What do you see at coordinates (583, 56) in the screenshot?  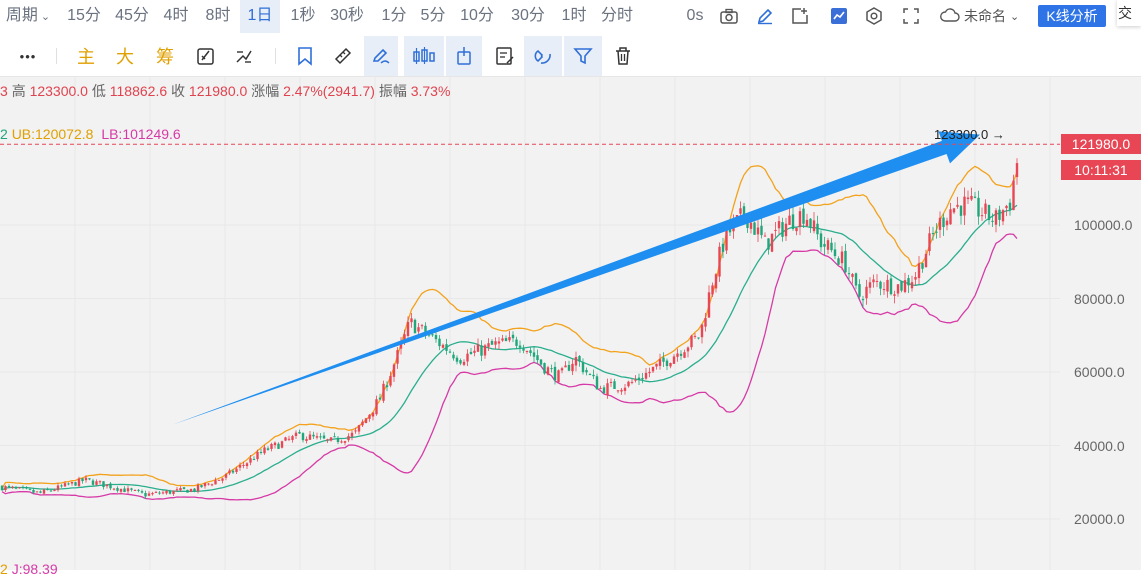 I see `filter-tool` at bounding box center [583, 56].